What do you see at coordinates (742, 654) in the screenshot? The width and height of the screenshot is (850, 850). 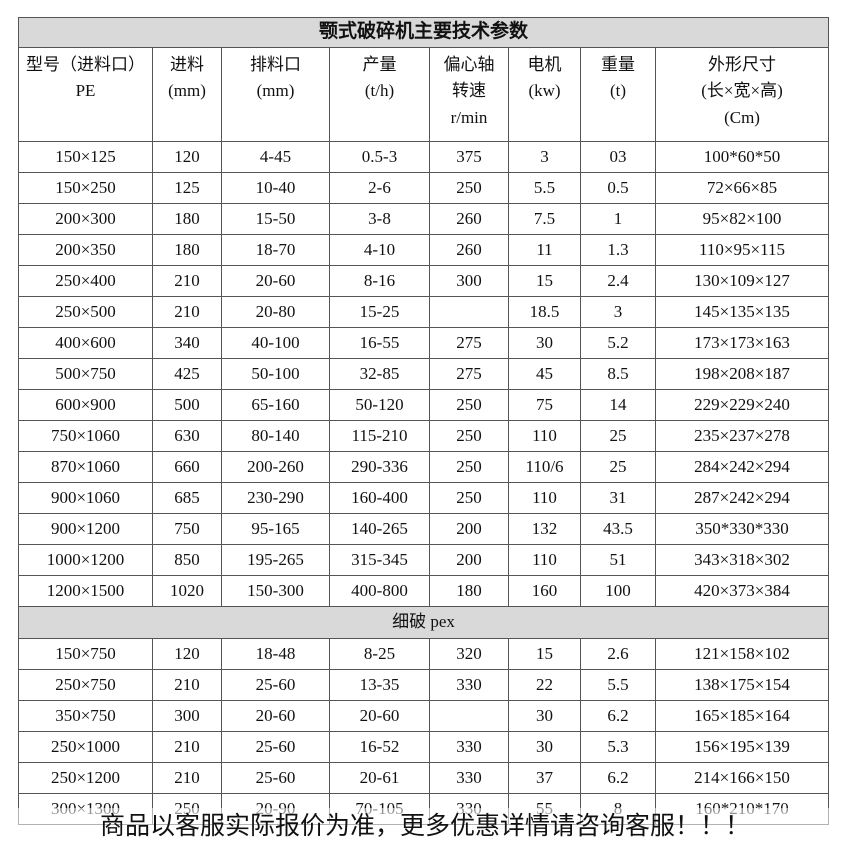 I see `cell: 121×158×102` at bounding box center [742, 654].